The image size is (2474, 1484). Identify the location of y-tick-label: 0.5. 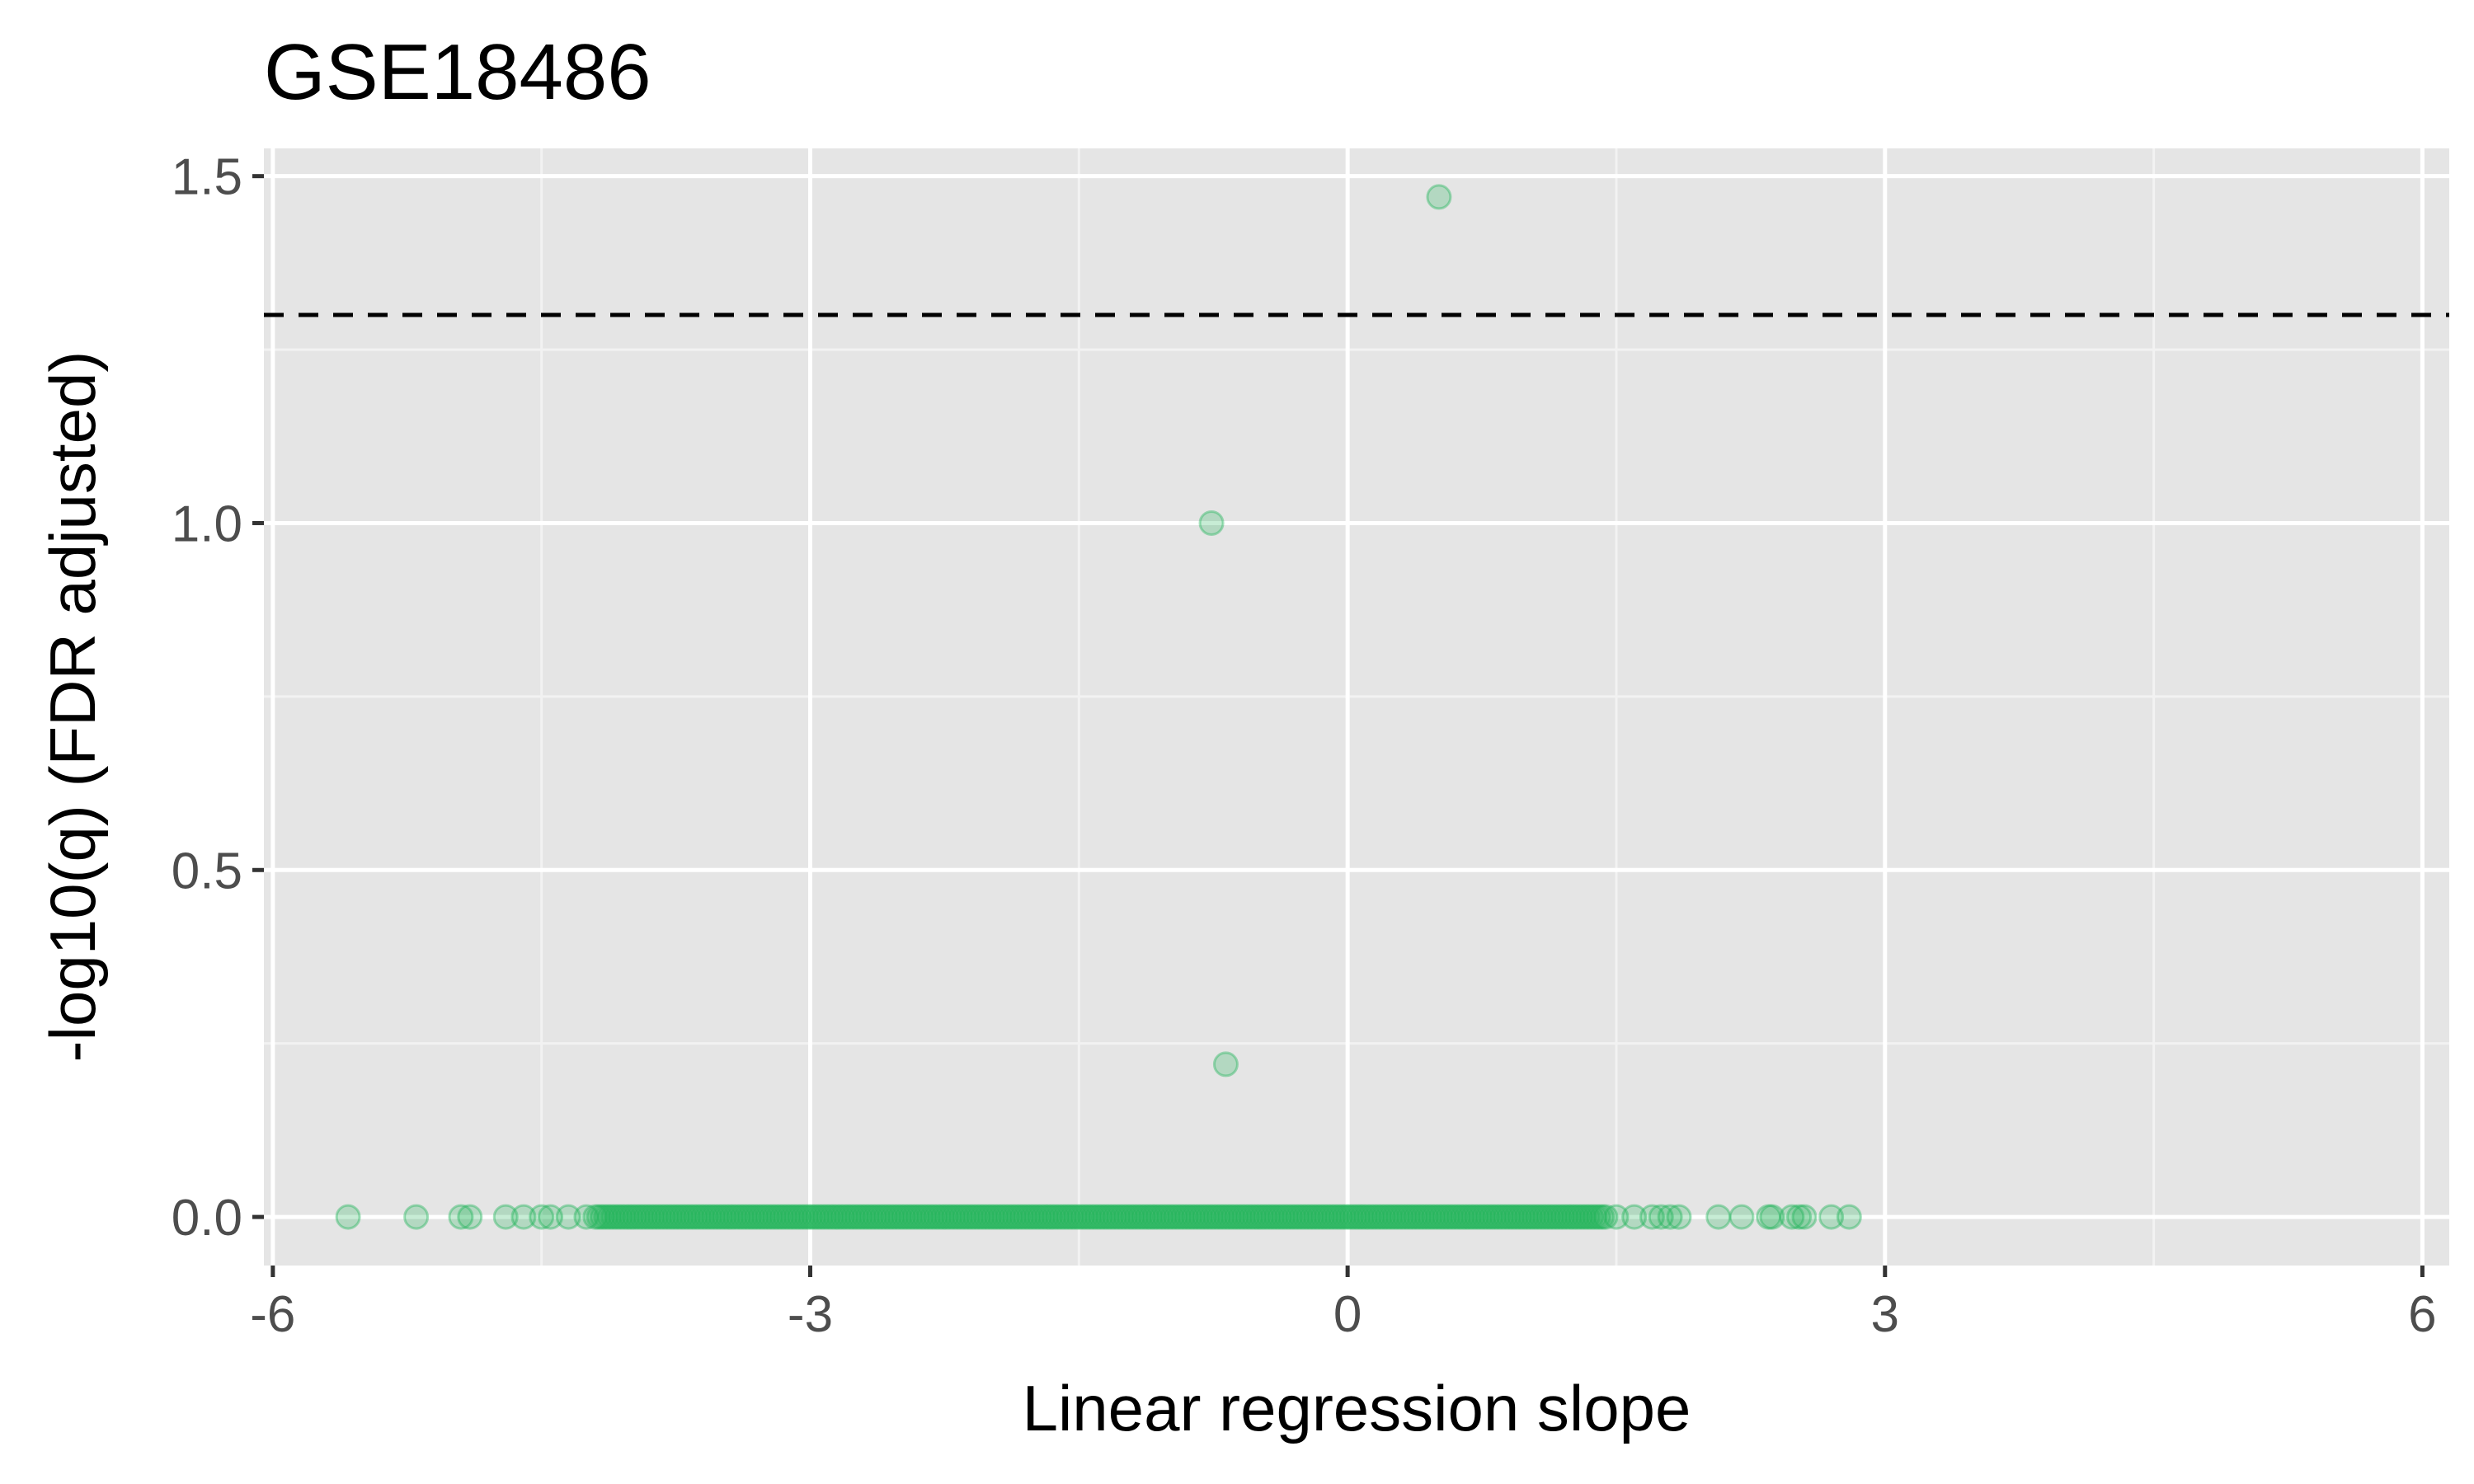
(207, 871).